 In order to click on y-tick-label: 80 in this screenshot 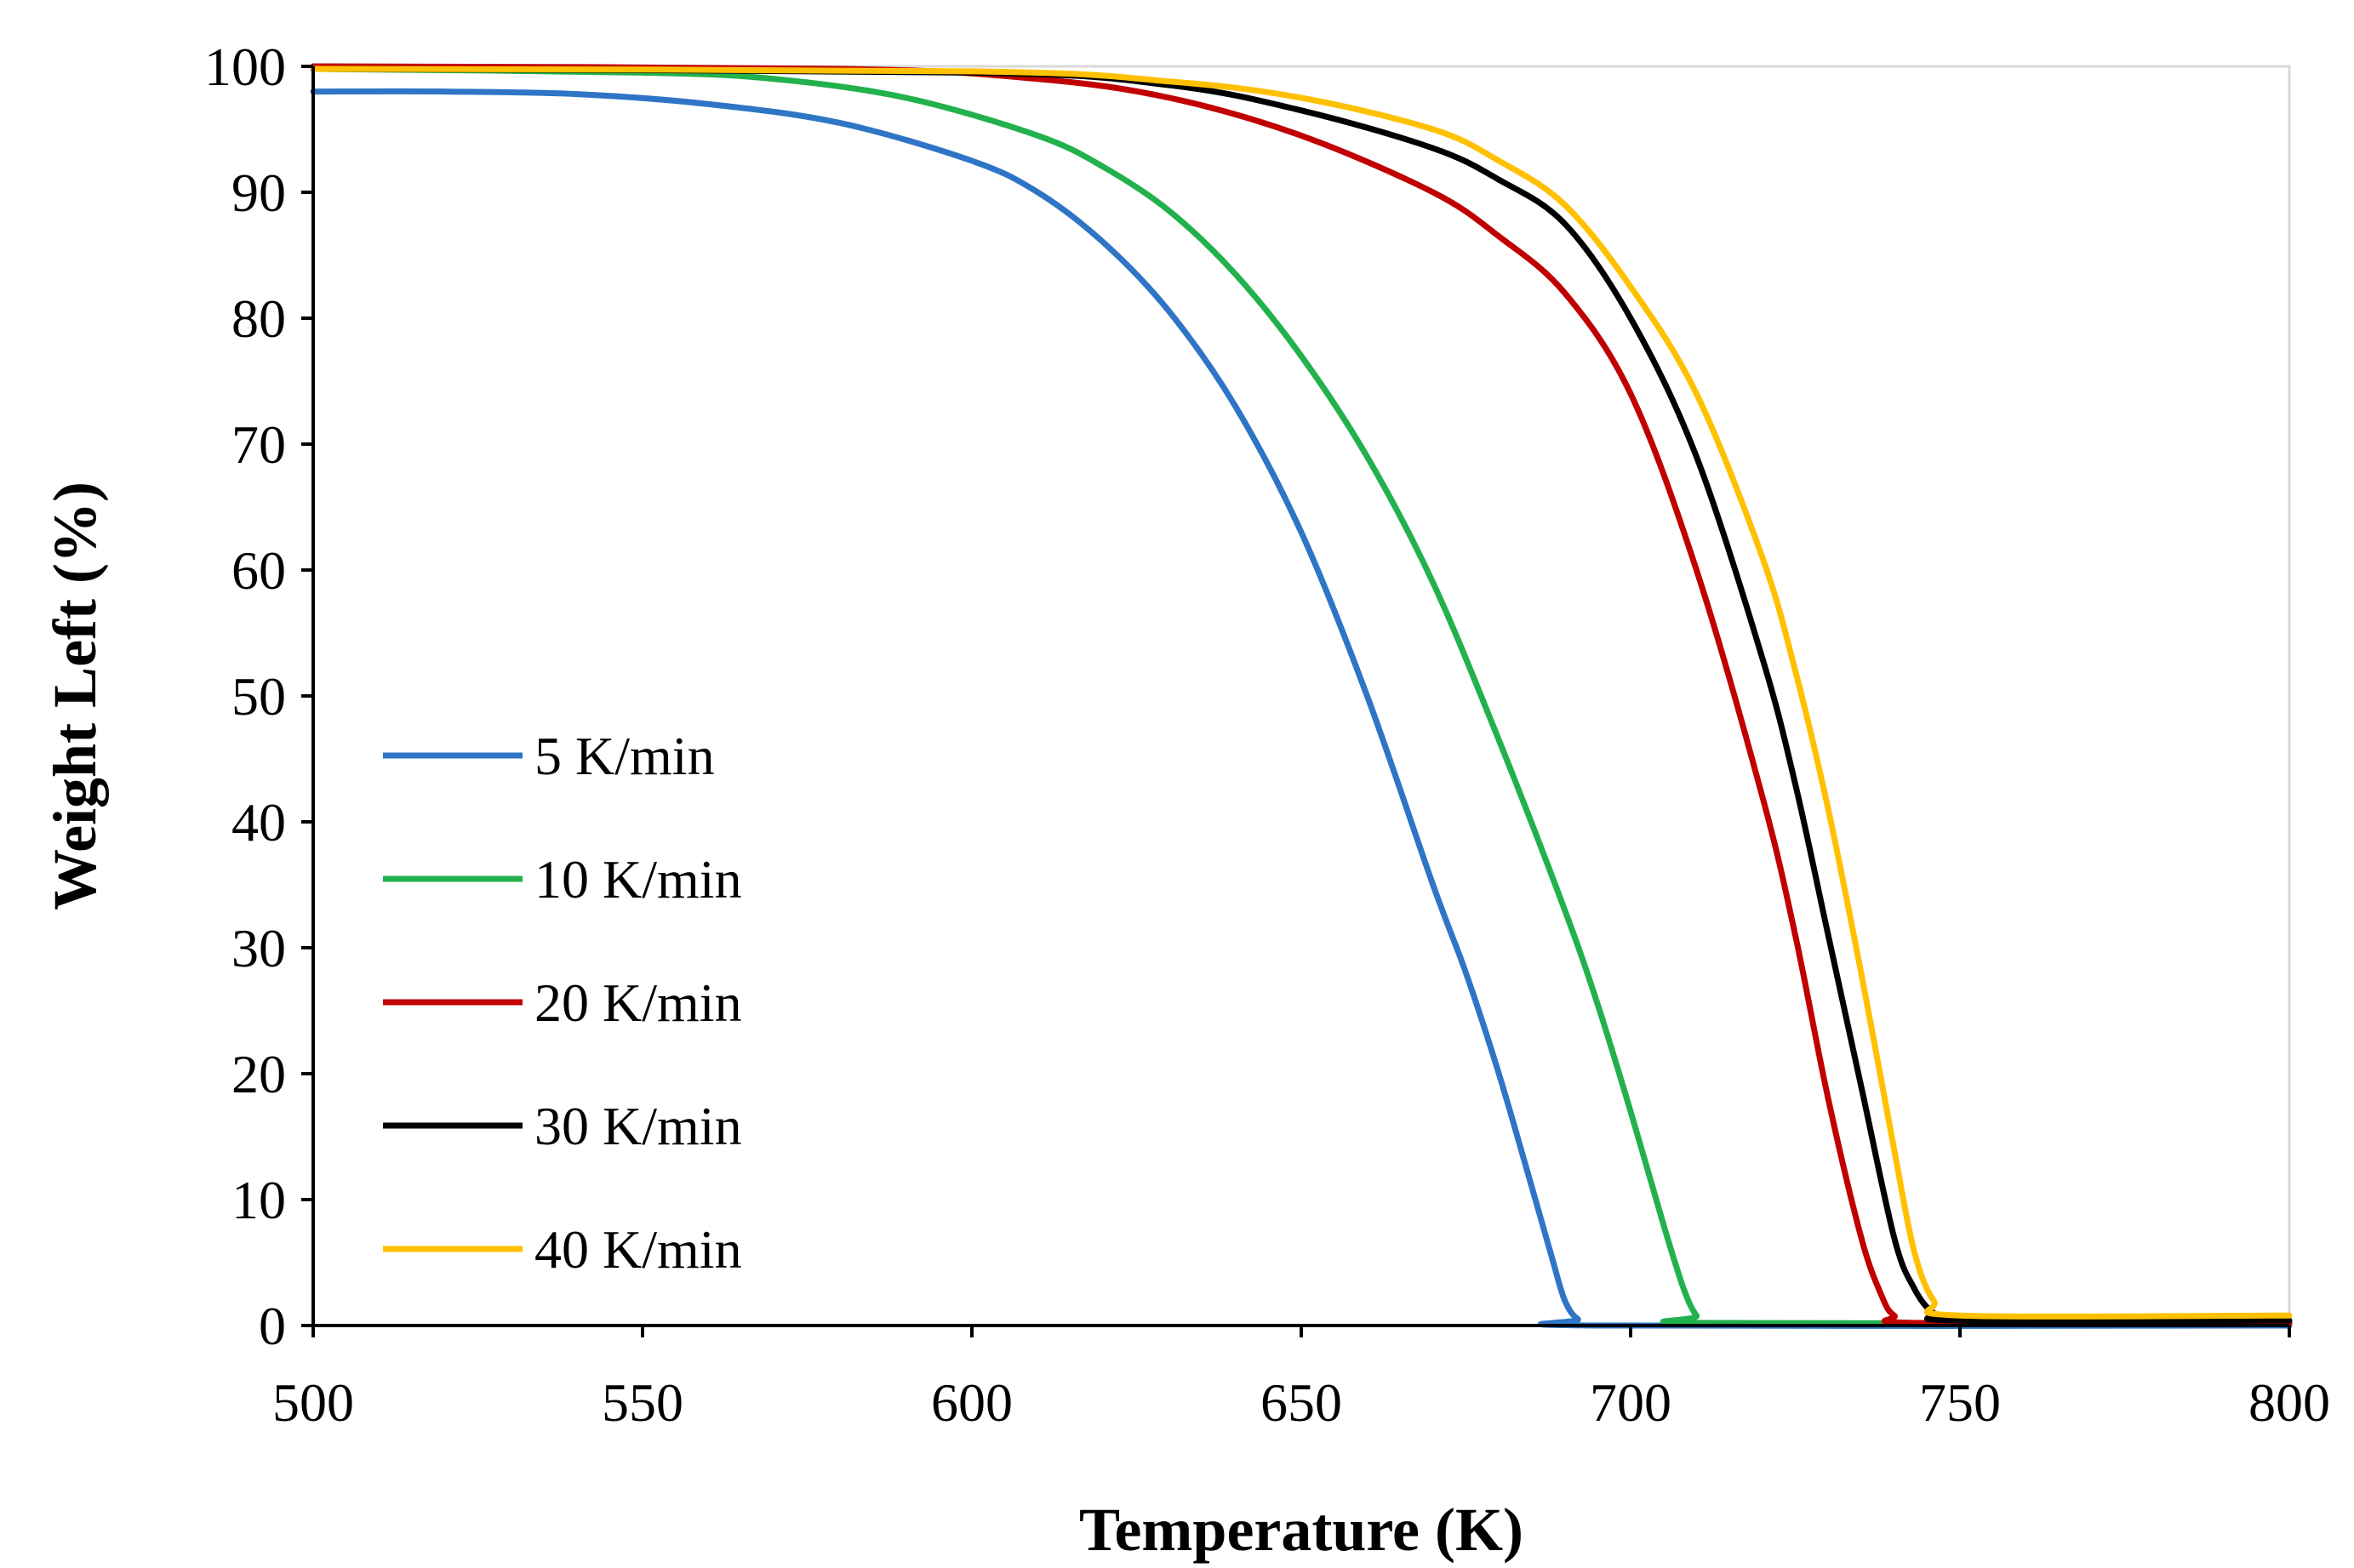, I will do `click(259, 319)`.